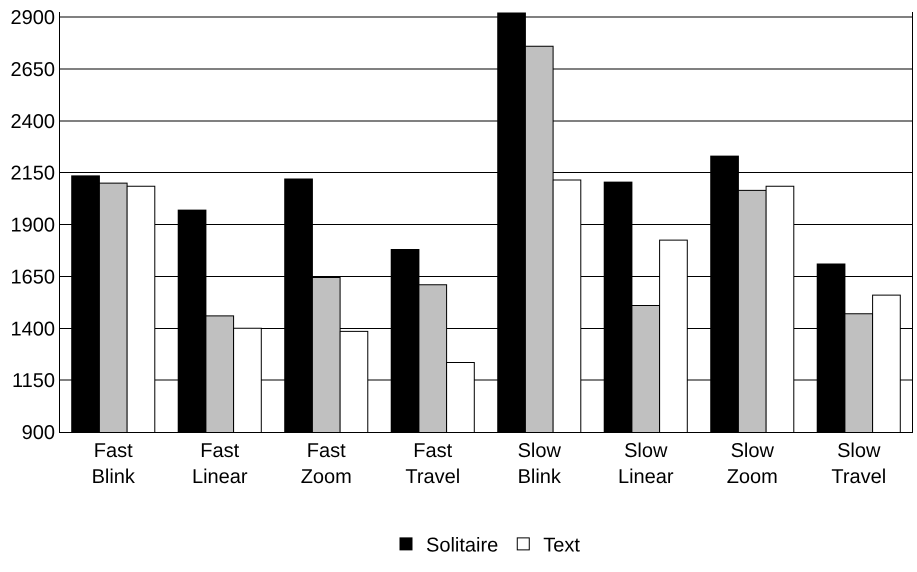 This screenshot has height=572, width=917. What do you see at coordinates (752, 464) in the screenshot?
I see `x-tick-label: Slow Zoom` at bounding box center [752, 464].